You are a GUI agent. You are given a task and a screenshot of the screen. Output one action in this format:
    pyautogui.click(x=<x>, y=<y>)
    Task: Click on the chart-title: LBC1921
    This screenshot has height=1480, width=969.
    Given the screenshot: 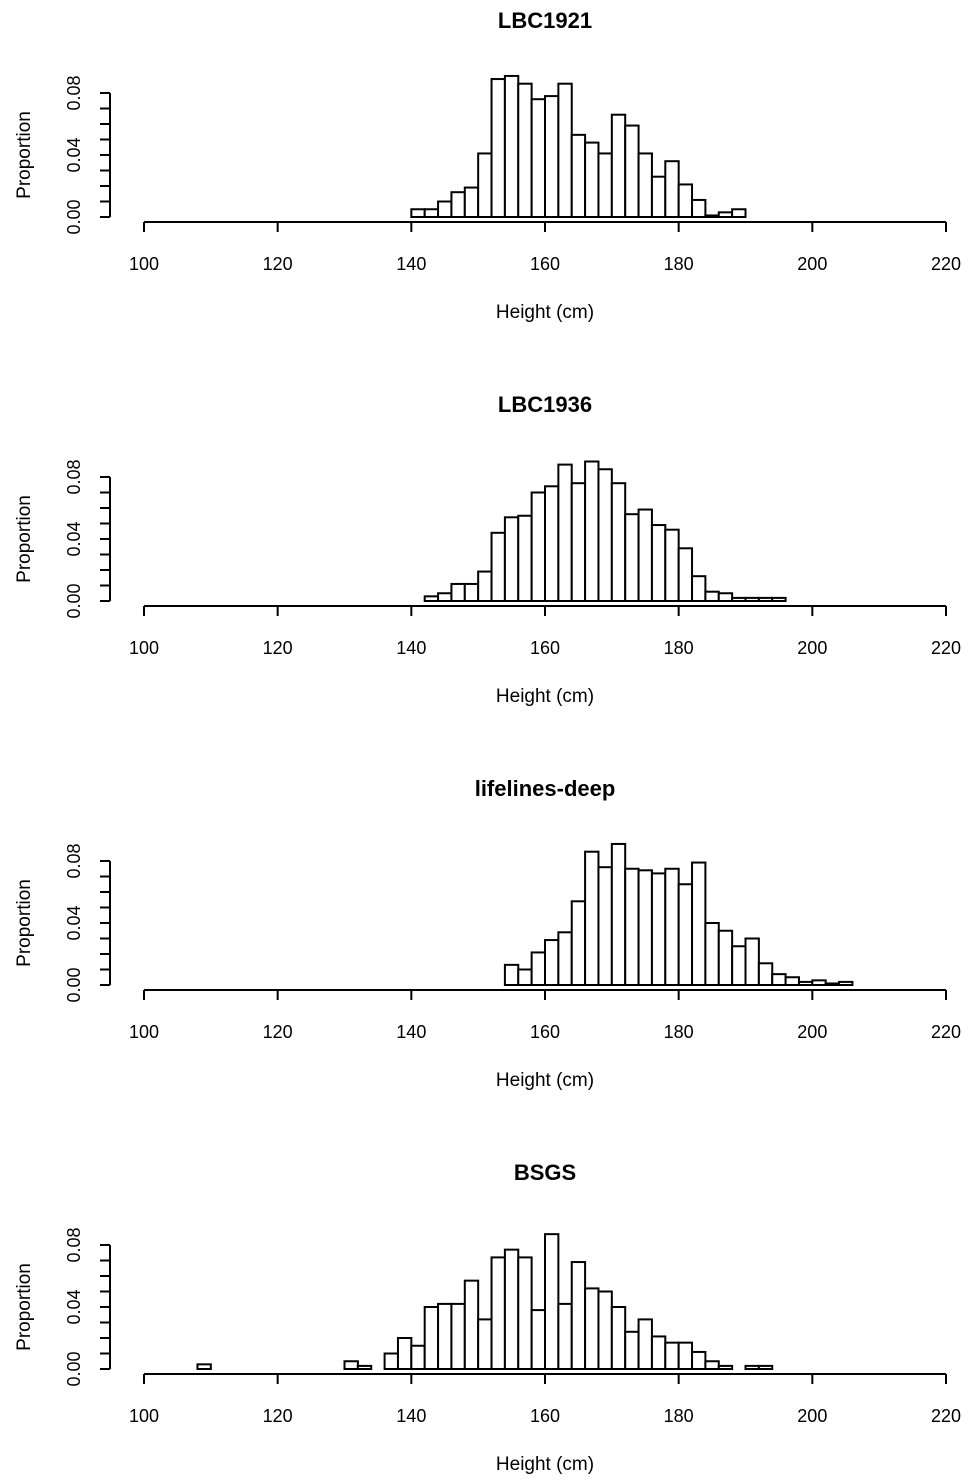 What is the action you would take?
    pyautogui.click(x=545, y=20)
    